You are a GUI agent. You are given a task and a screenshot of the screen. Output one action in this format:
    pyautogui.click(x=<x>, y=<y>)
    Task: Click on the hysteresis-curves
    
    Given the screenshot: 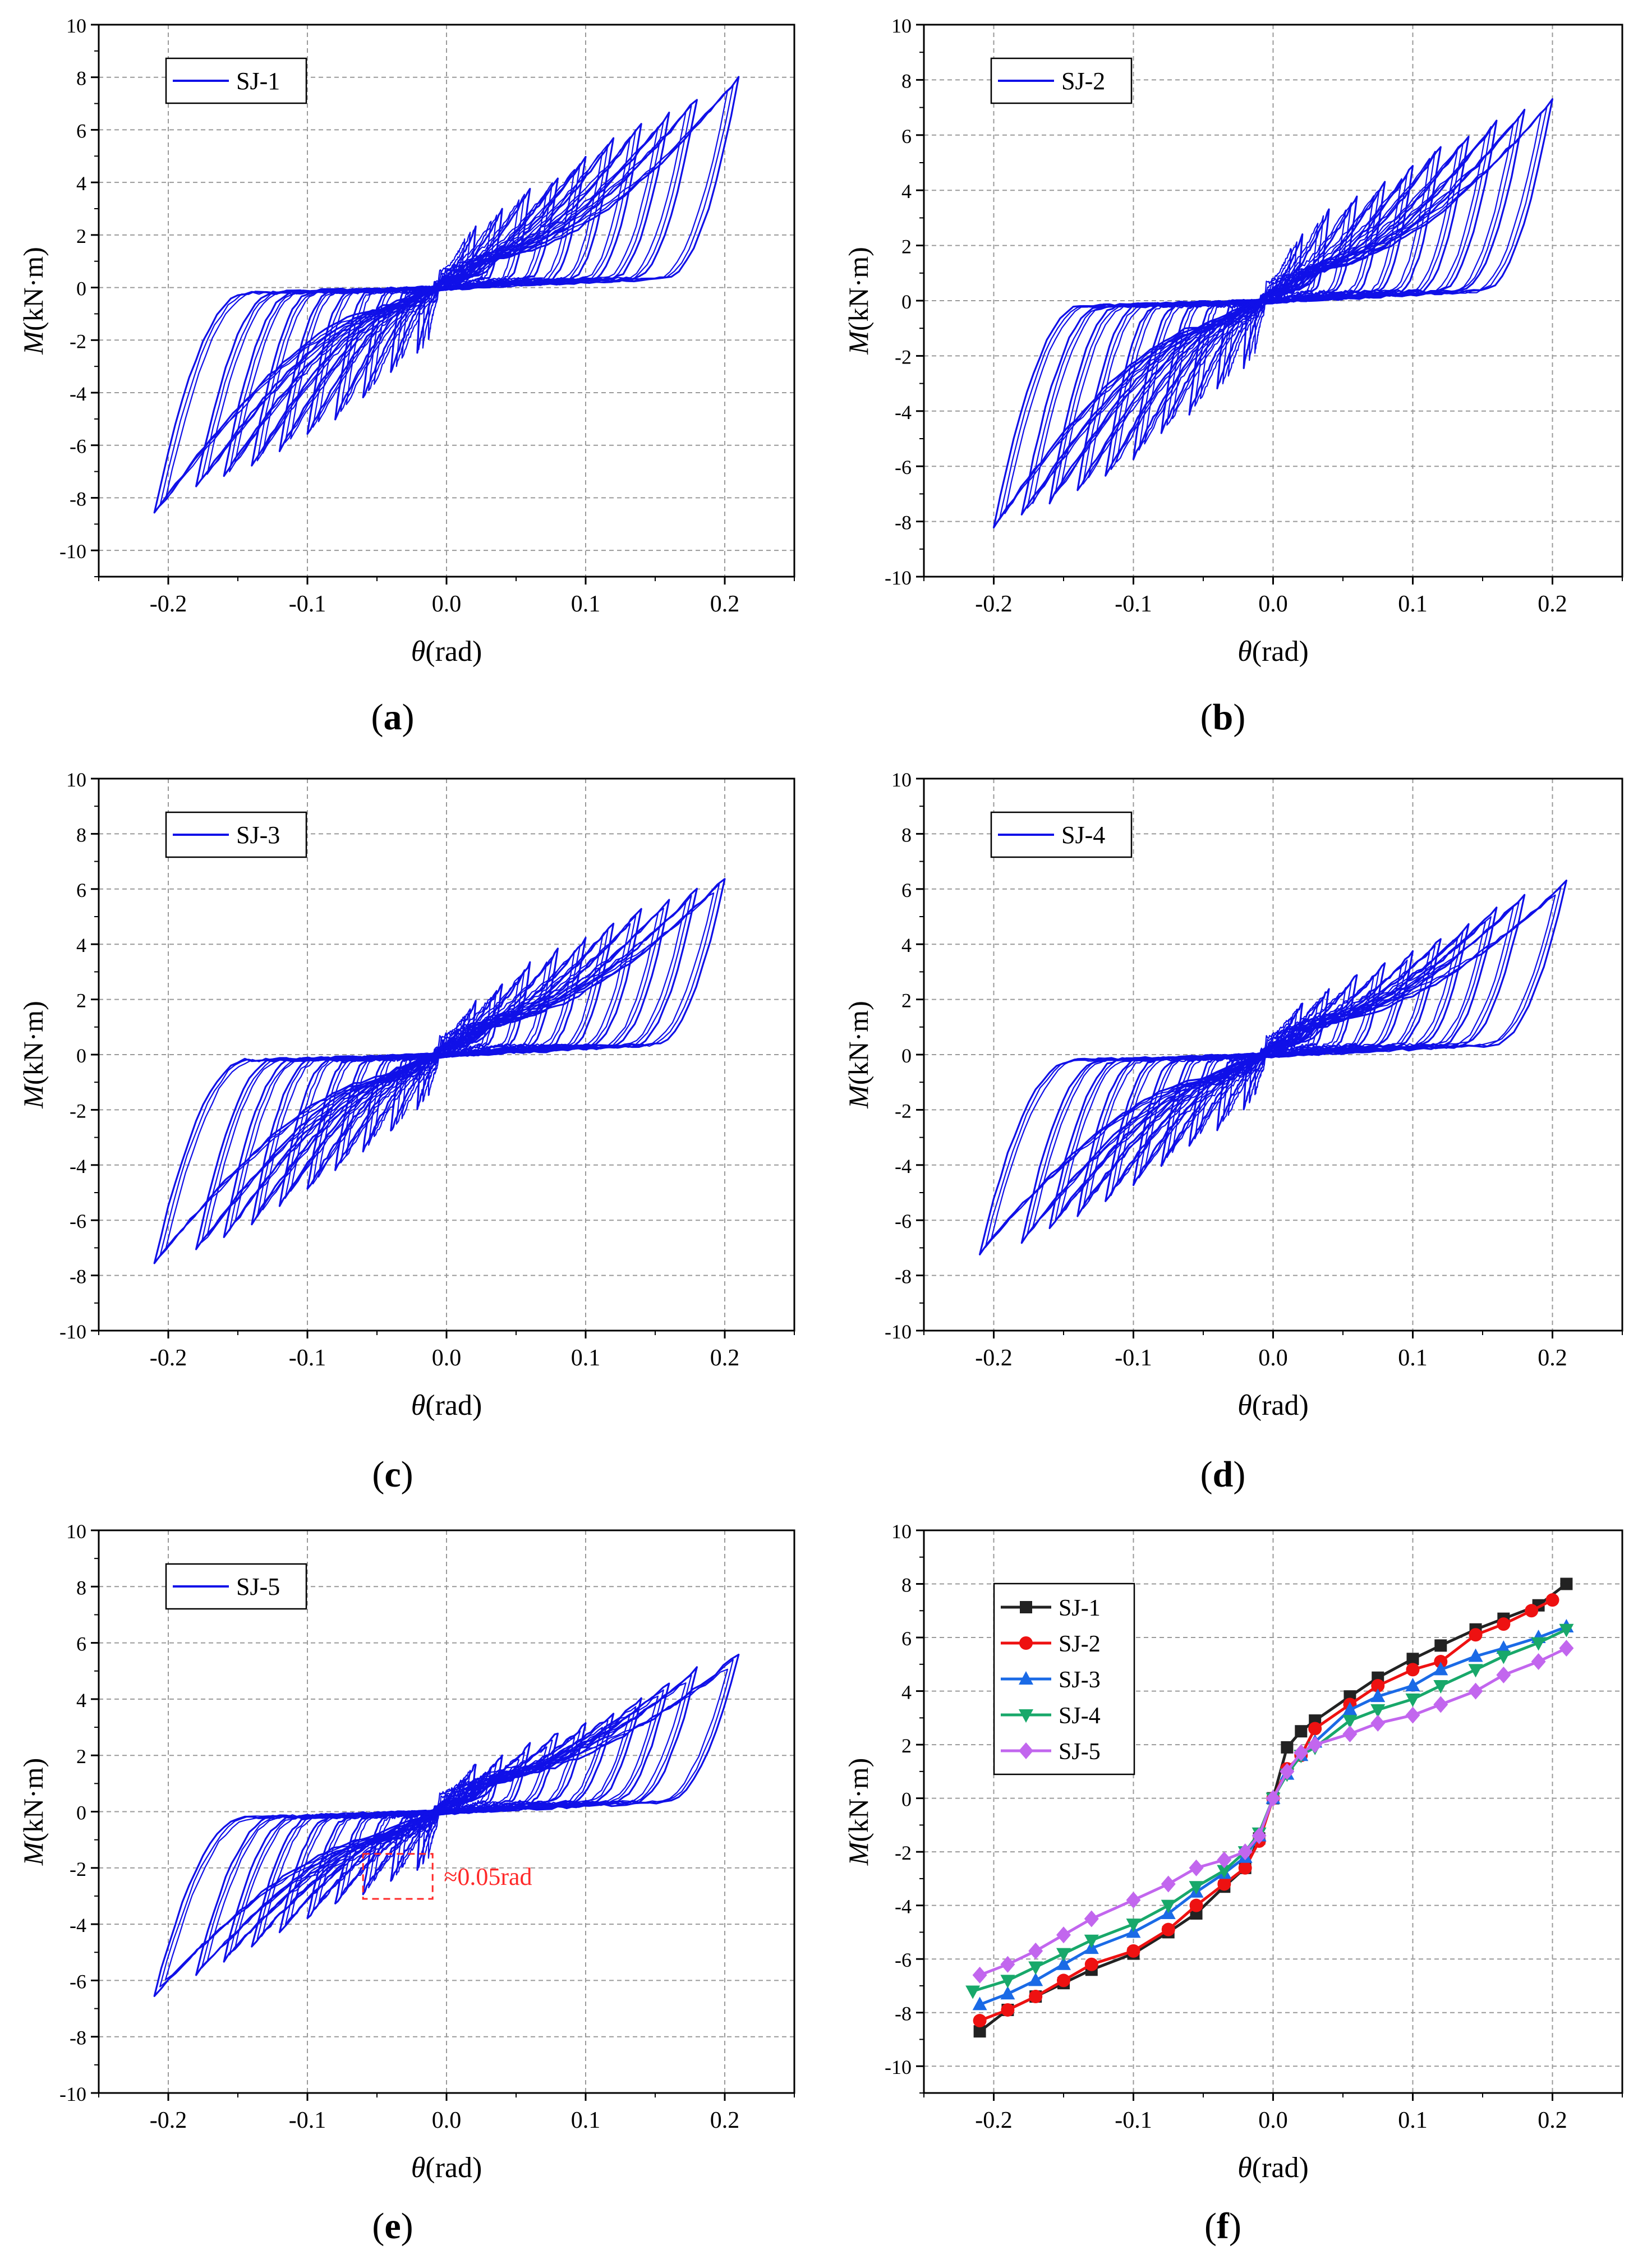 What is the action you would take?
    pyautogui.click(x=1273, y=1067)
    